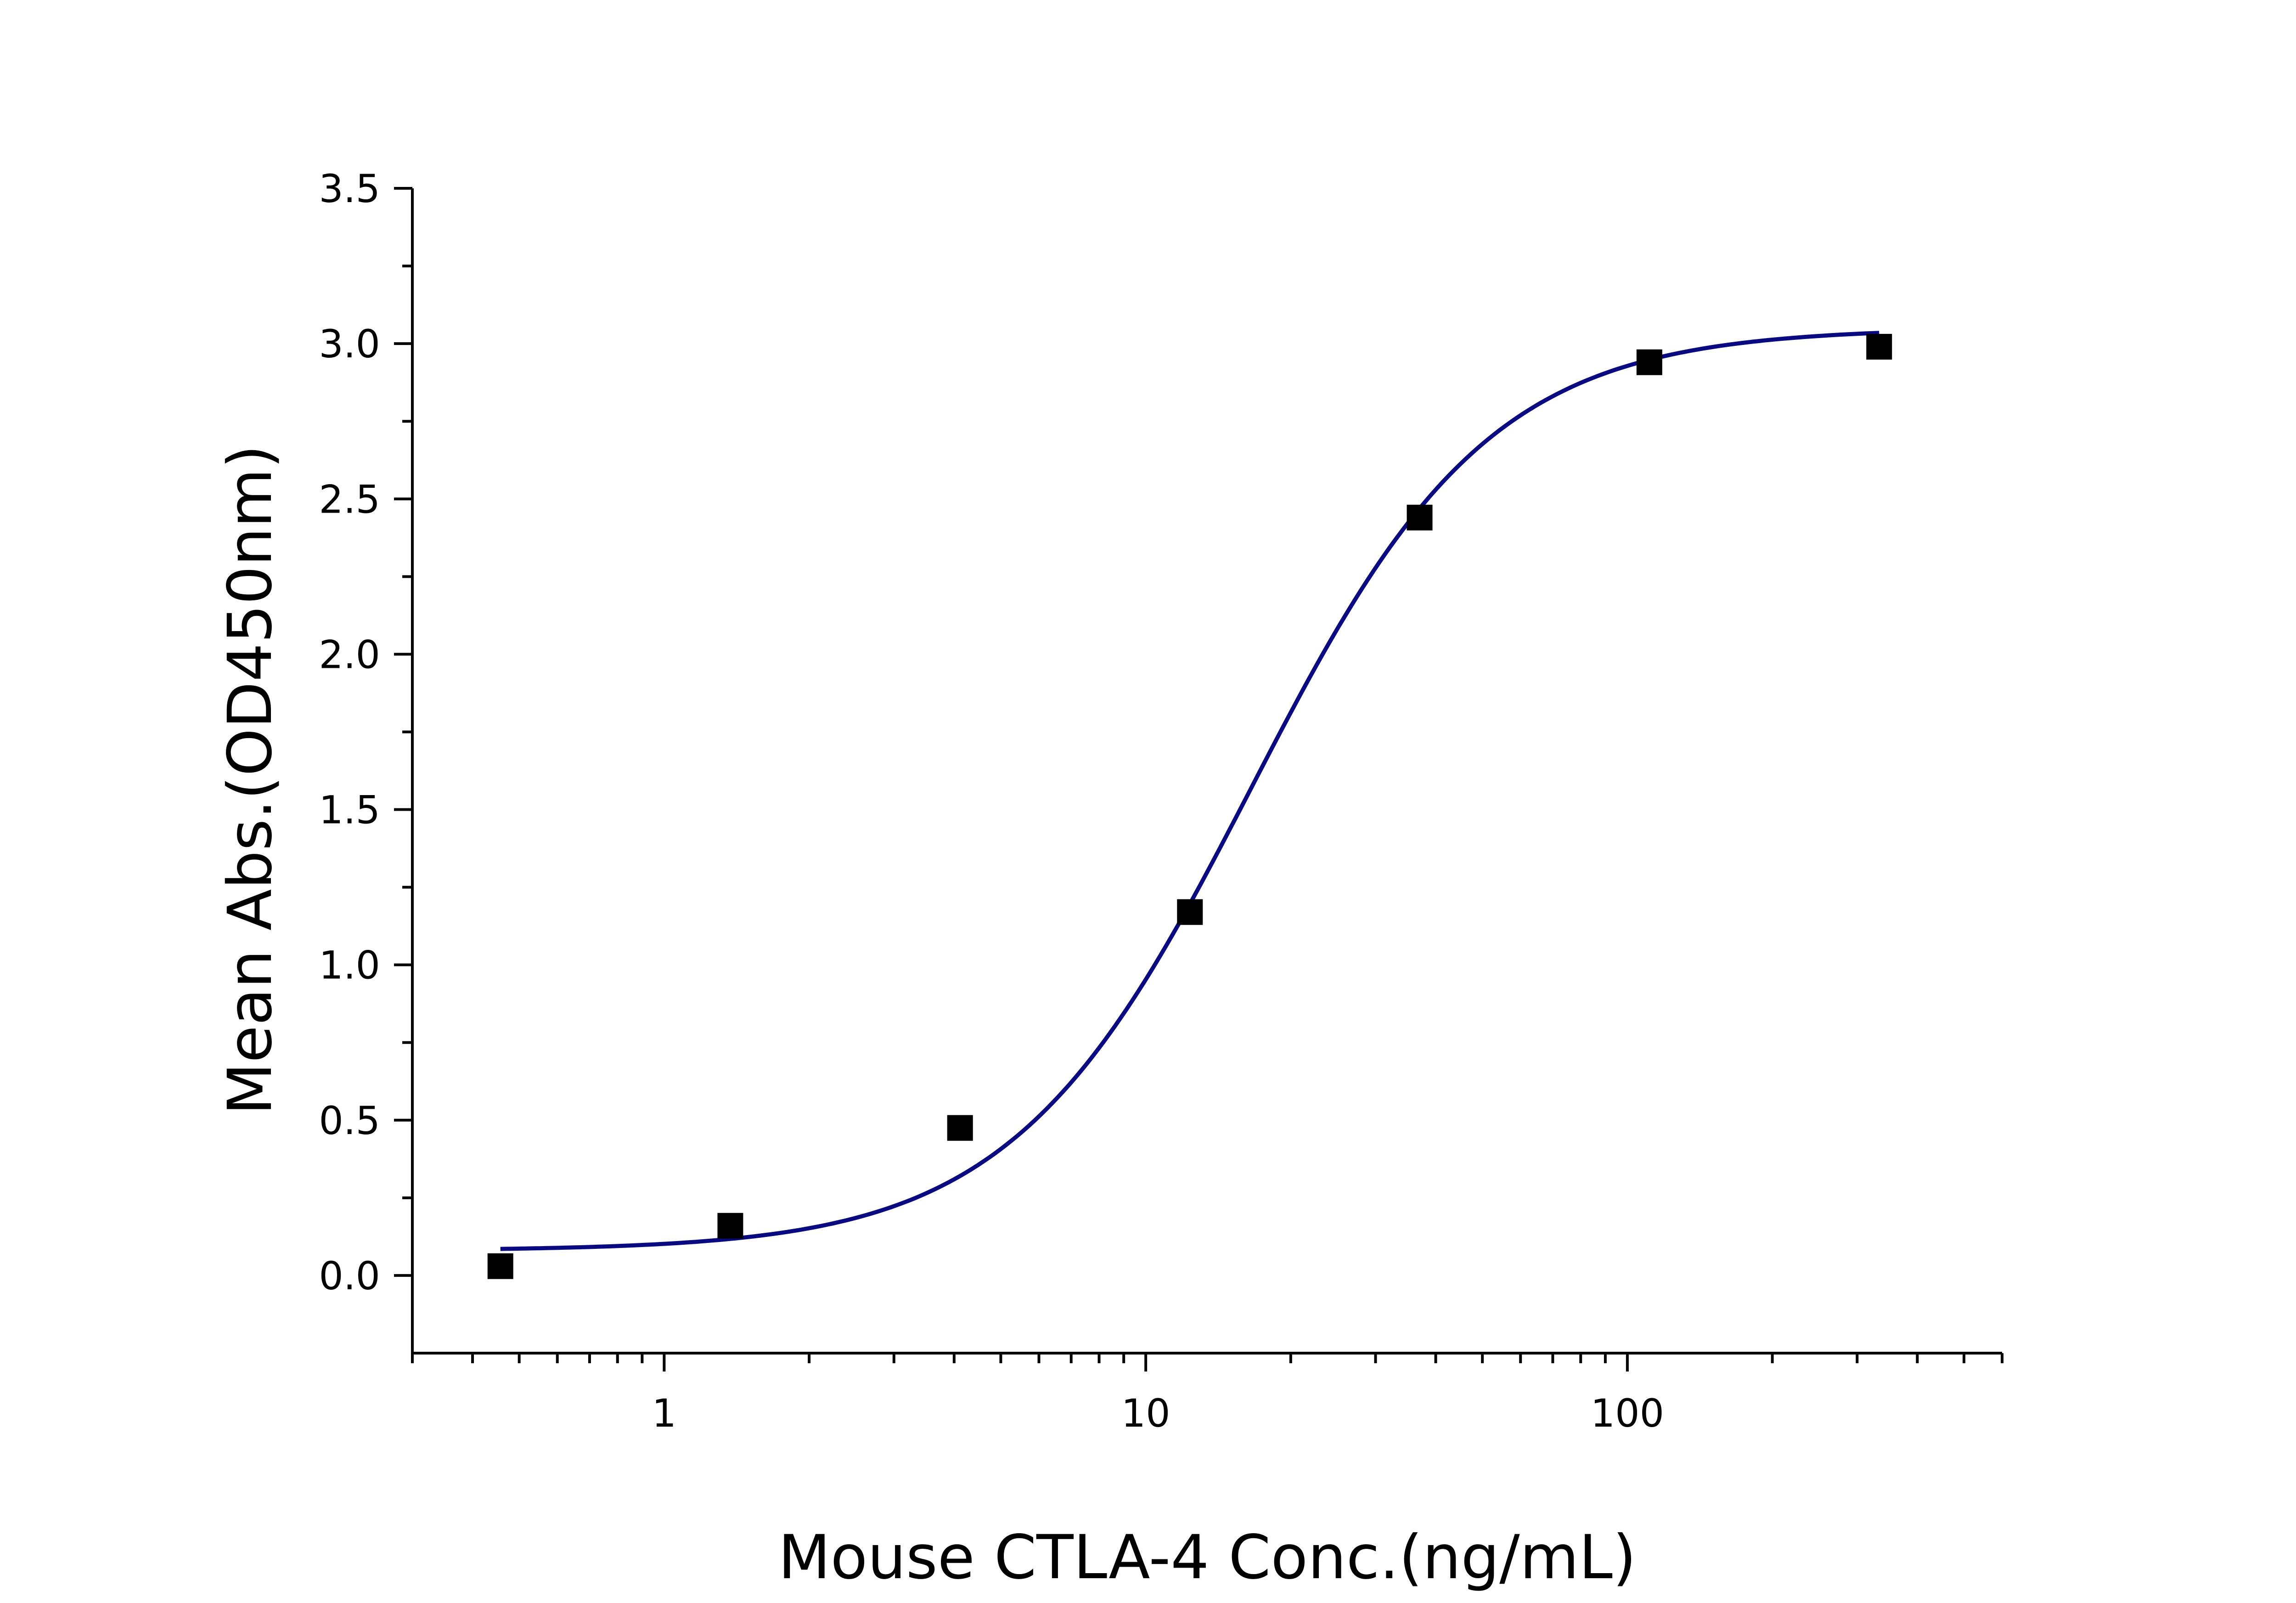 The image size is (2296, 1603). What do you see at coordinates (349, 1120) in the screenshot?
I see `y-tick-label: 0.5` at bounding box center [349, 1120].